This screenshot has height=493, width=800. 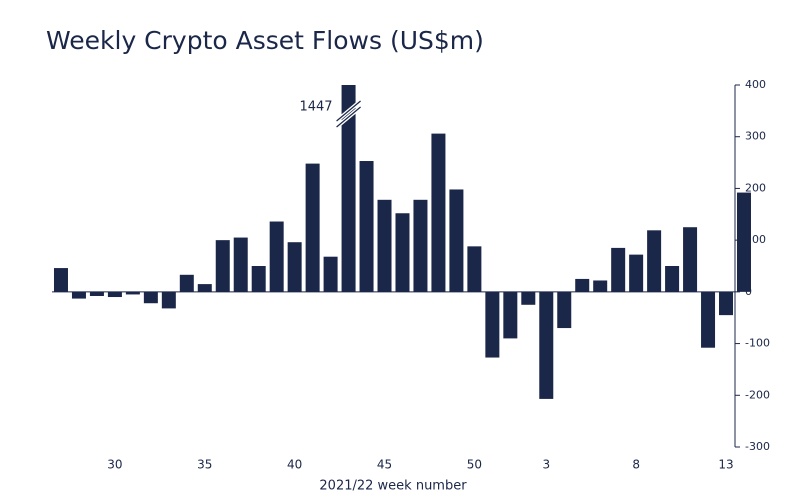 I want to click on x-tick-label: 45, so click(x=384, y=465).